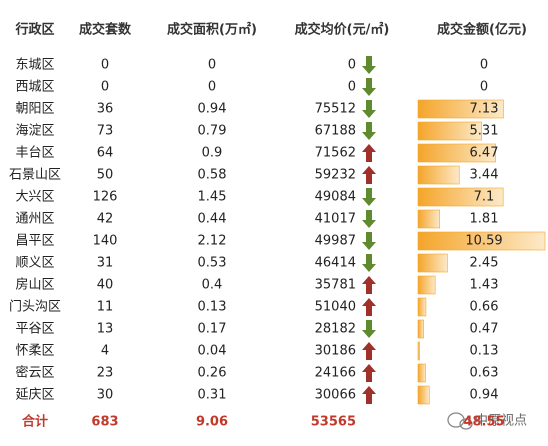 Image resolution: width=548 pixels, height=446 pixels. I want to click on total-cell: 合计, so click(35, 422).